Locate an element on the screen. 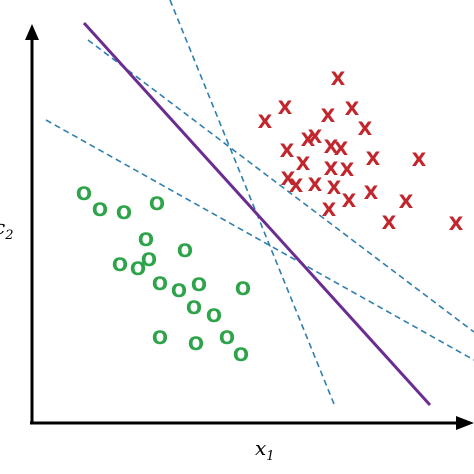 The height and width of the screenshot is (474, 474). y-axis-label-main: c is located at coordinates (2, 227).